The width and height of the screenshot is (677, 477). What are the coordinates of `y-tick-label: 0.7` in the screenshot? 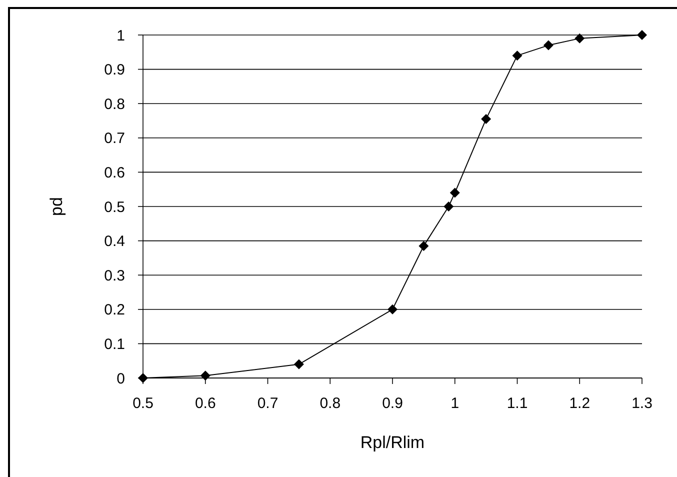 It's located at (114, 139).